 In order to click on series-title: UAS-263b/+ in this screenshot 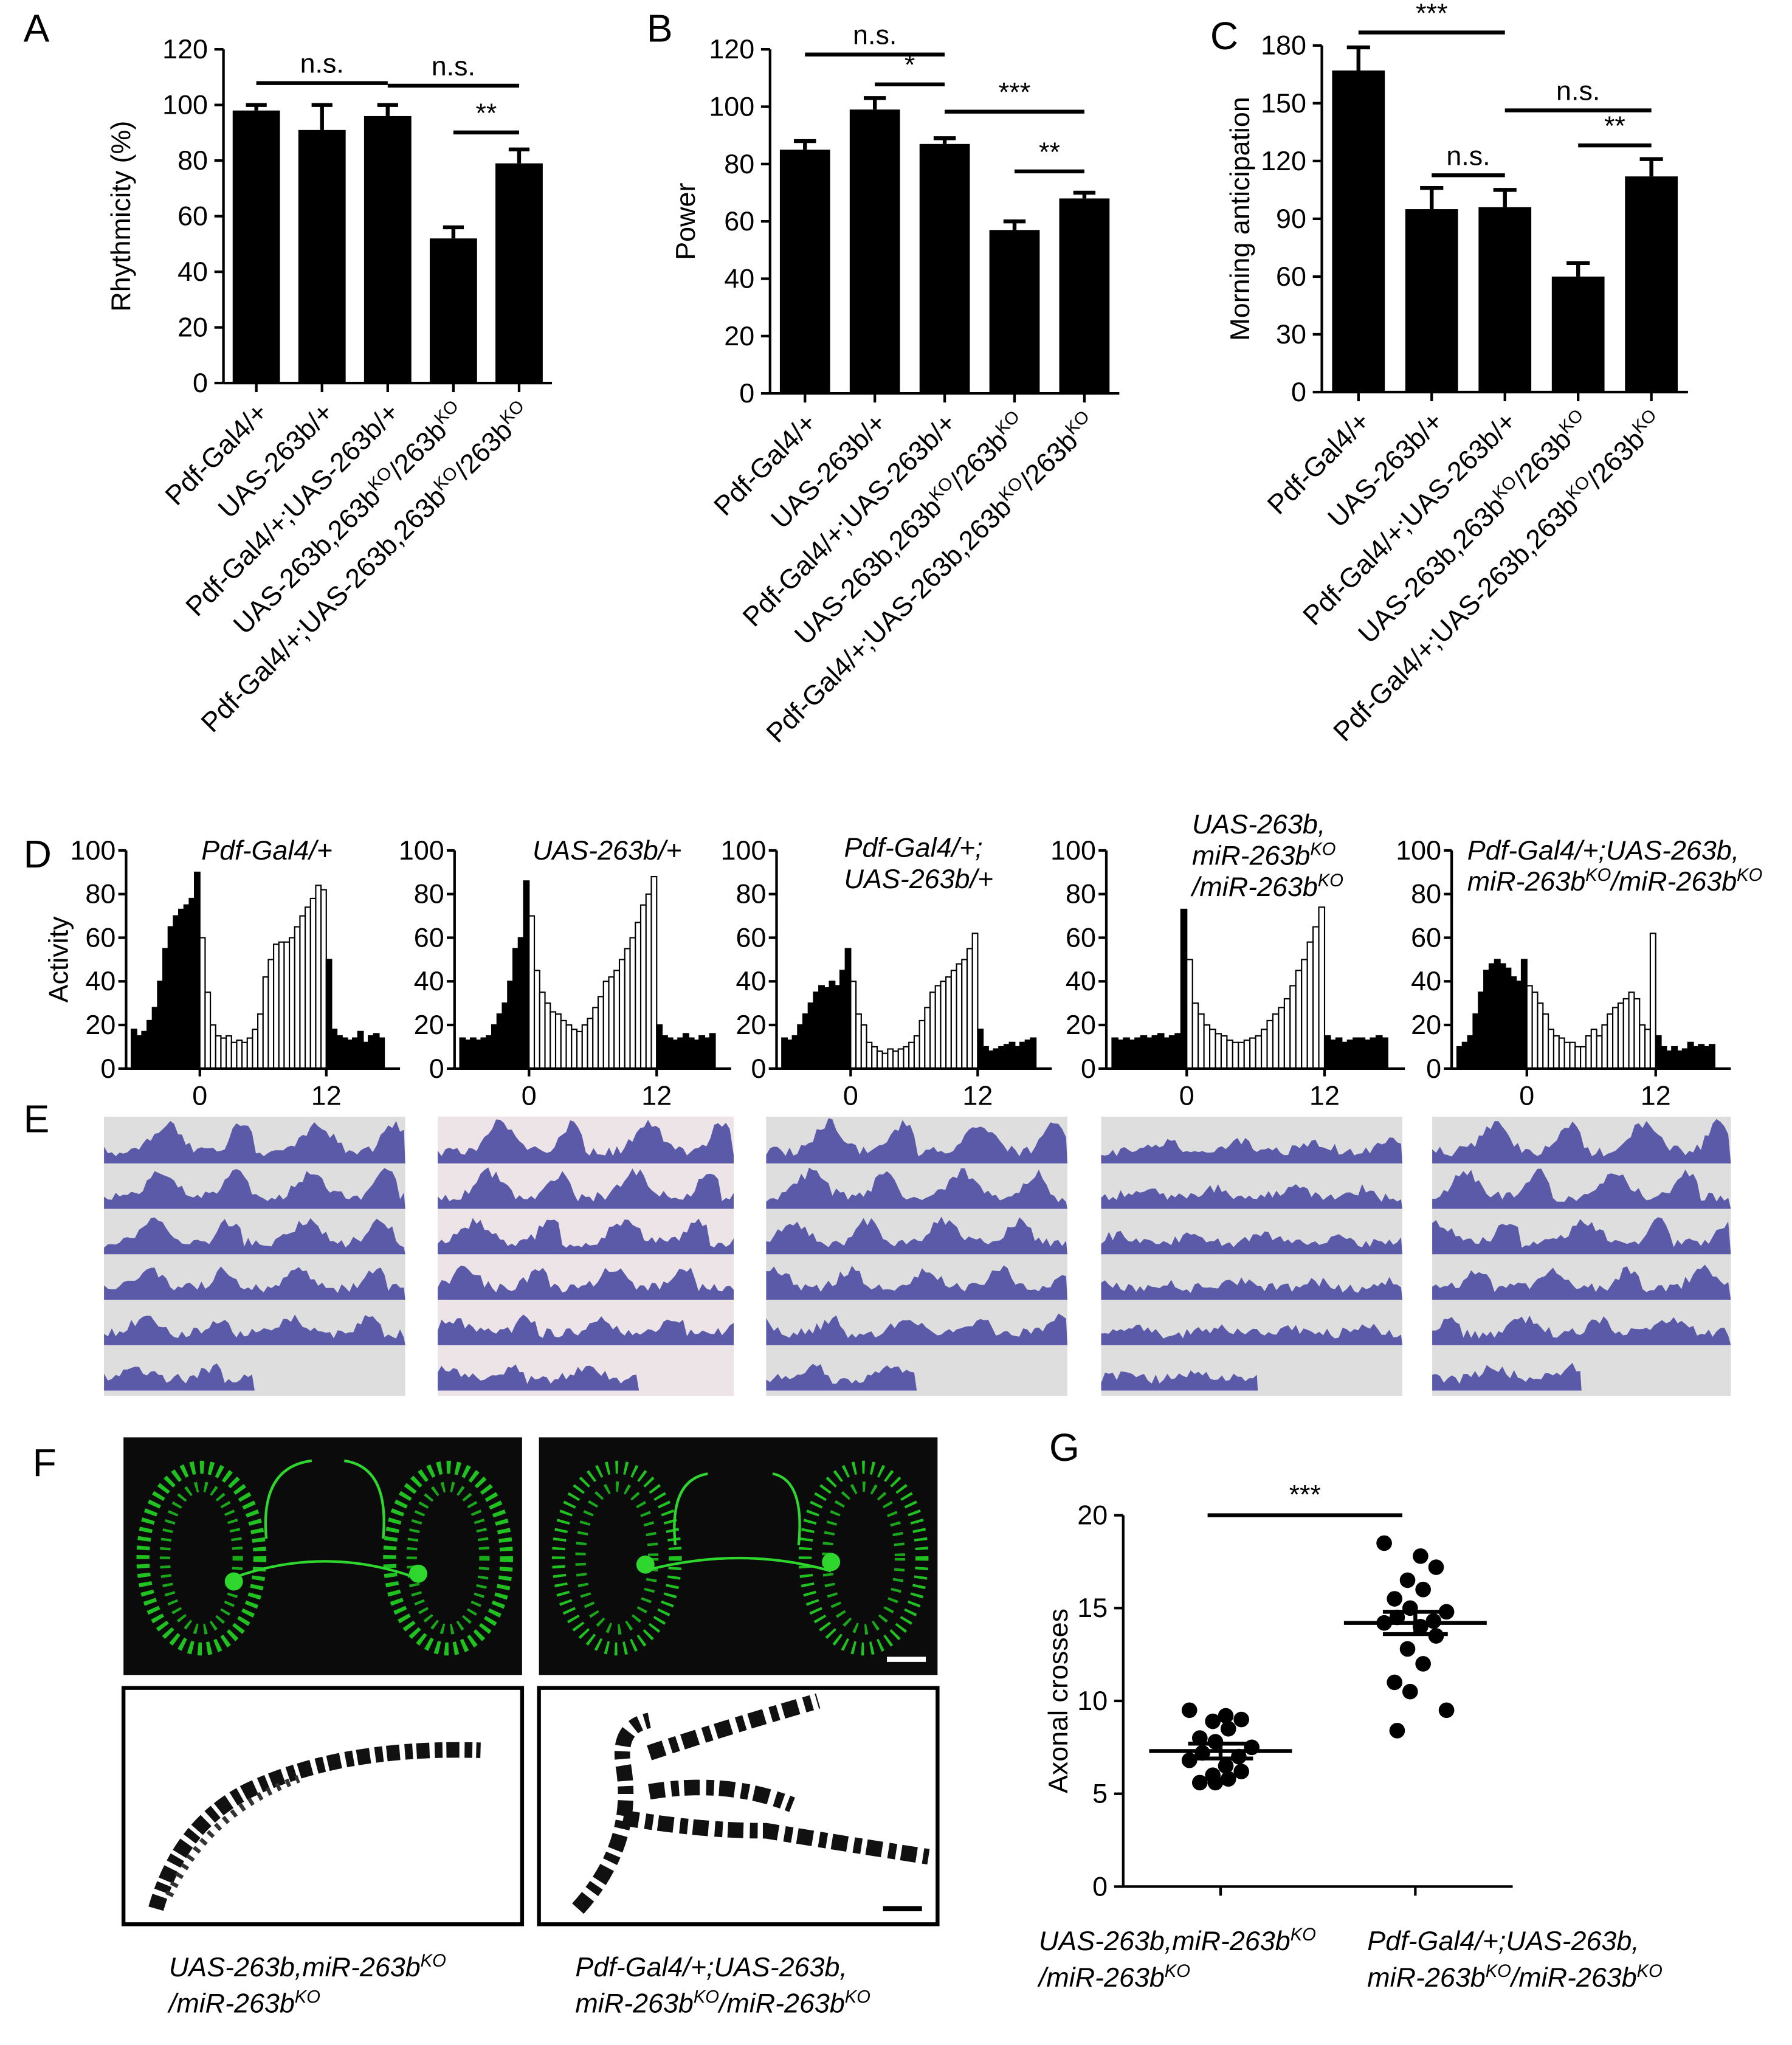, I will do `click(607, 850)`.